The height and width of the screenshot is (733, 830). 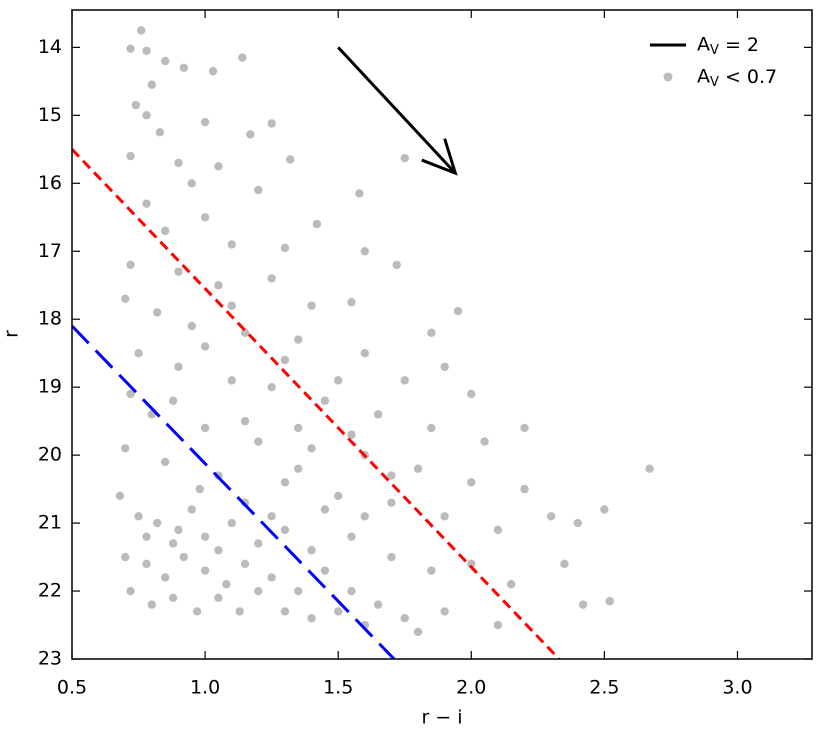 What do you see at coordinates (728, 46) in the screenshot?
I see `legend-label: AV = 2` at bounding box center [728, 46].